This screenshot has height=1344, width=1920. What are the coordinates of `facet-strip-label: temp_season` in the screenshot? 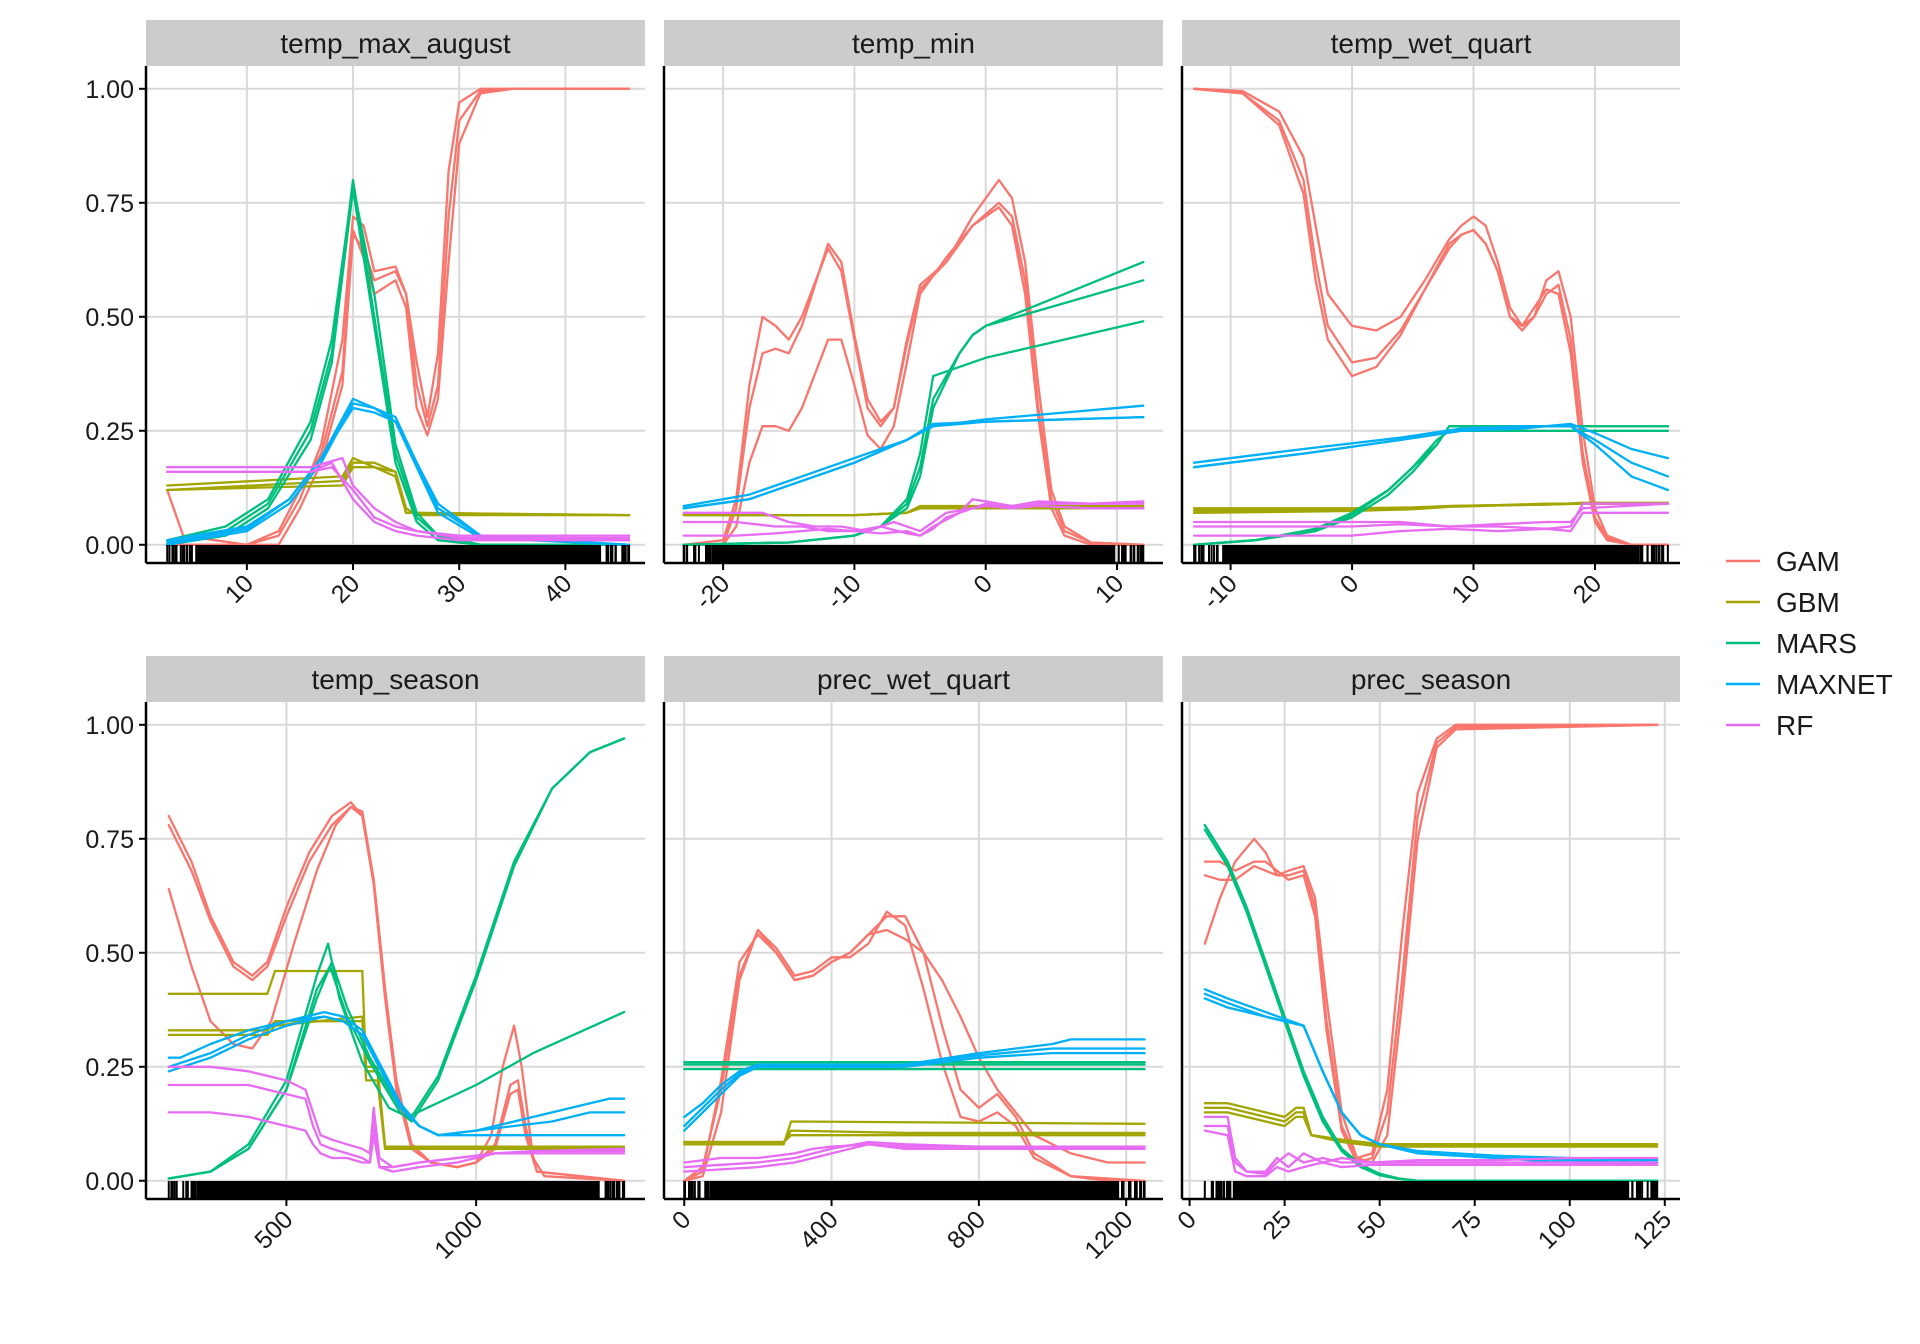 It's located at (395, 679).